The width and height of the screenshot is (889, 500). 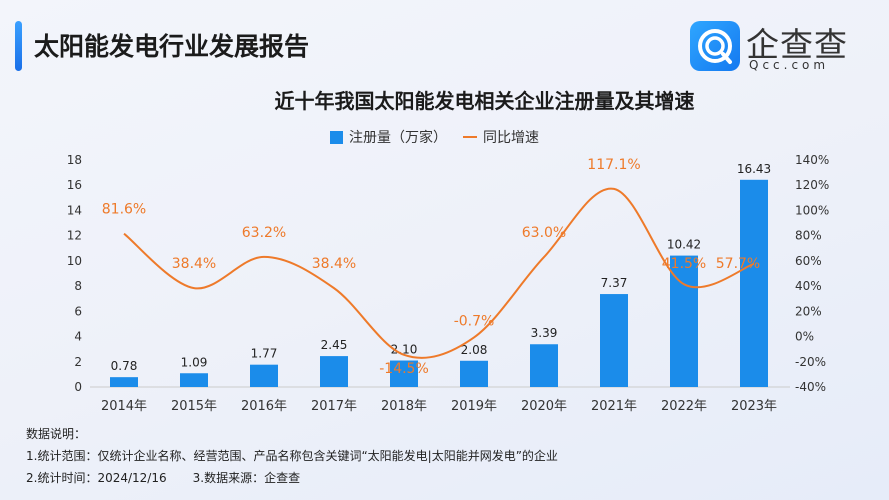 What do you see at coordinates (797, 44) in the screenshot?
I see `logo-name: 企查查` at bounding box center [797, 44].